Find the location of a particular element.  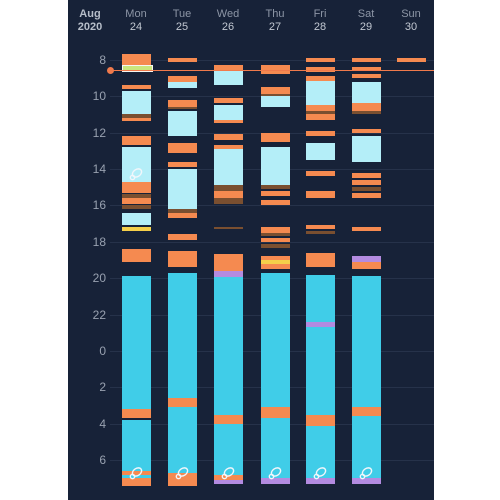

day-header-sat: Sat 29 is located at coordinates (366, 21).